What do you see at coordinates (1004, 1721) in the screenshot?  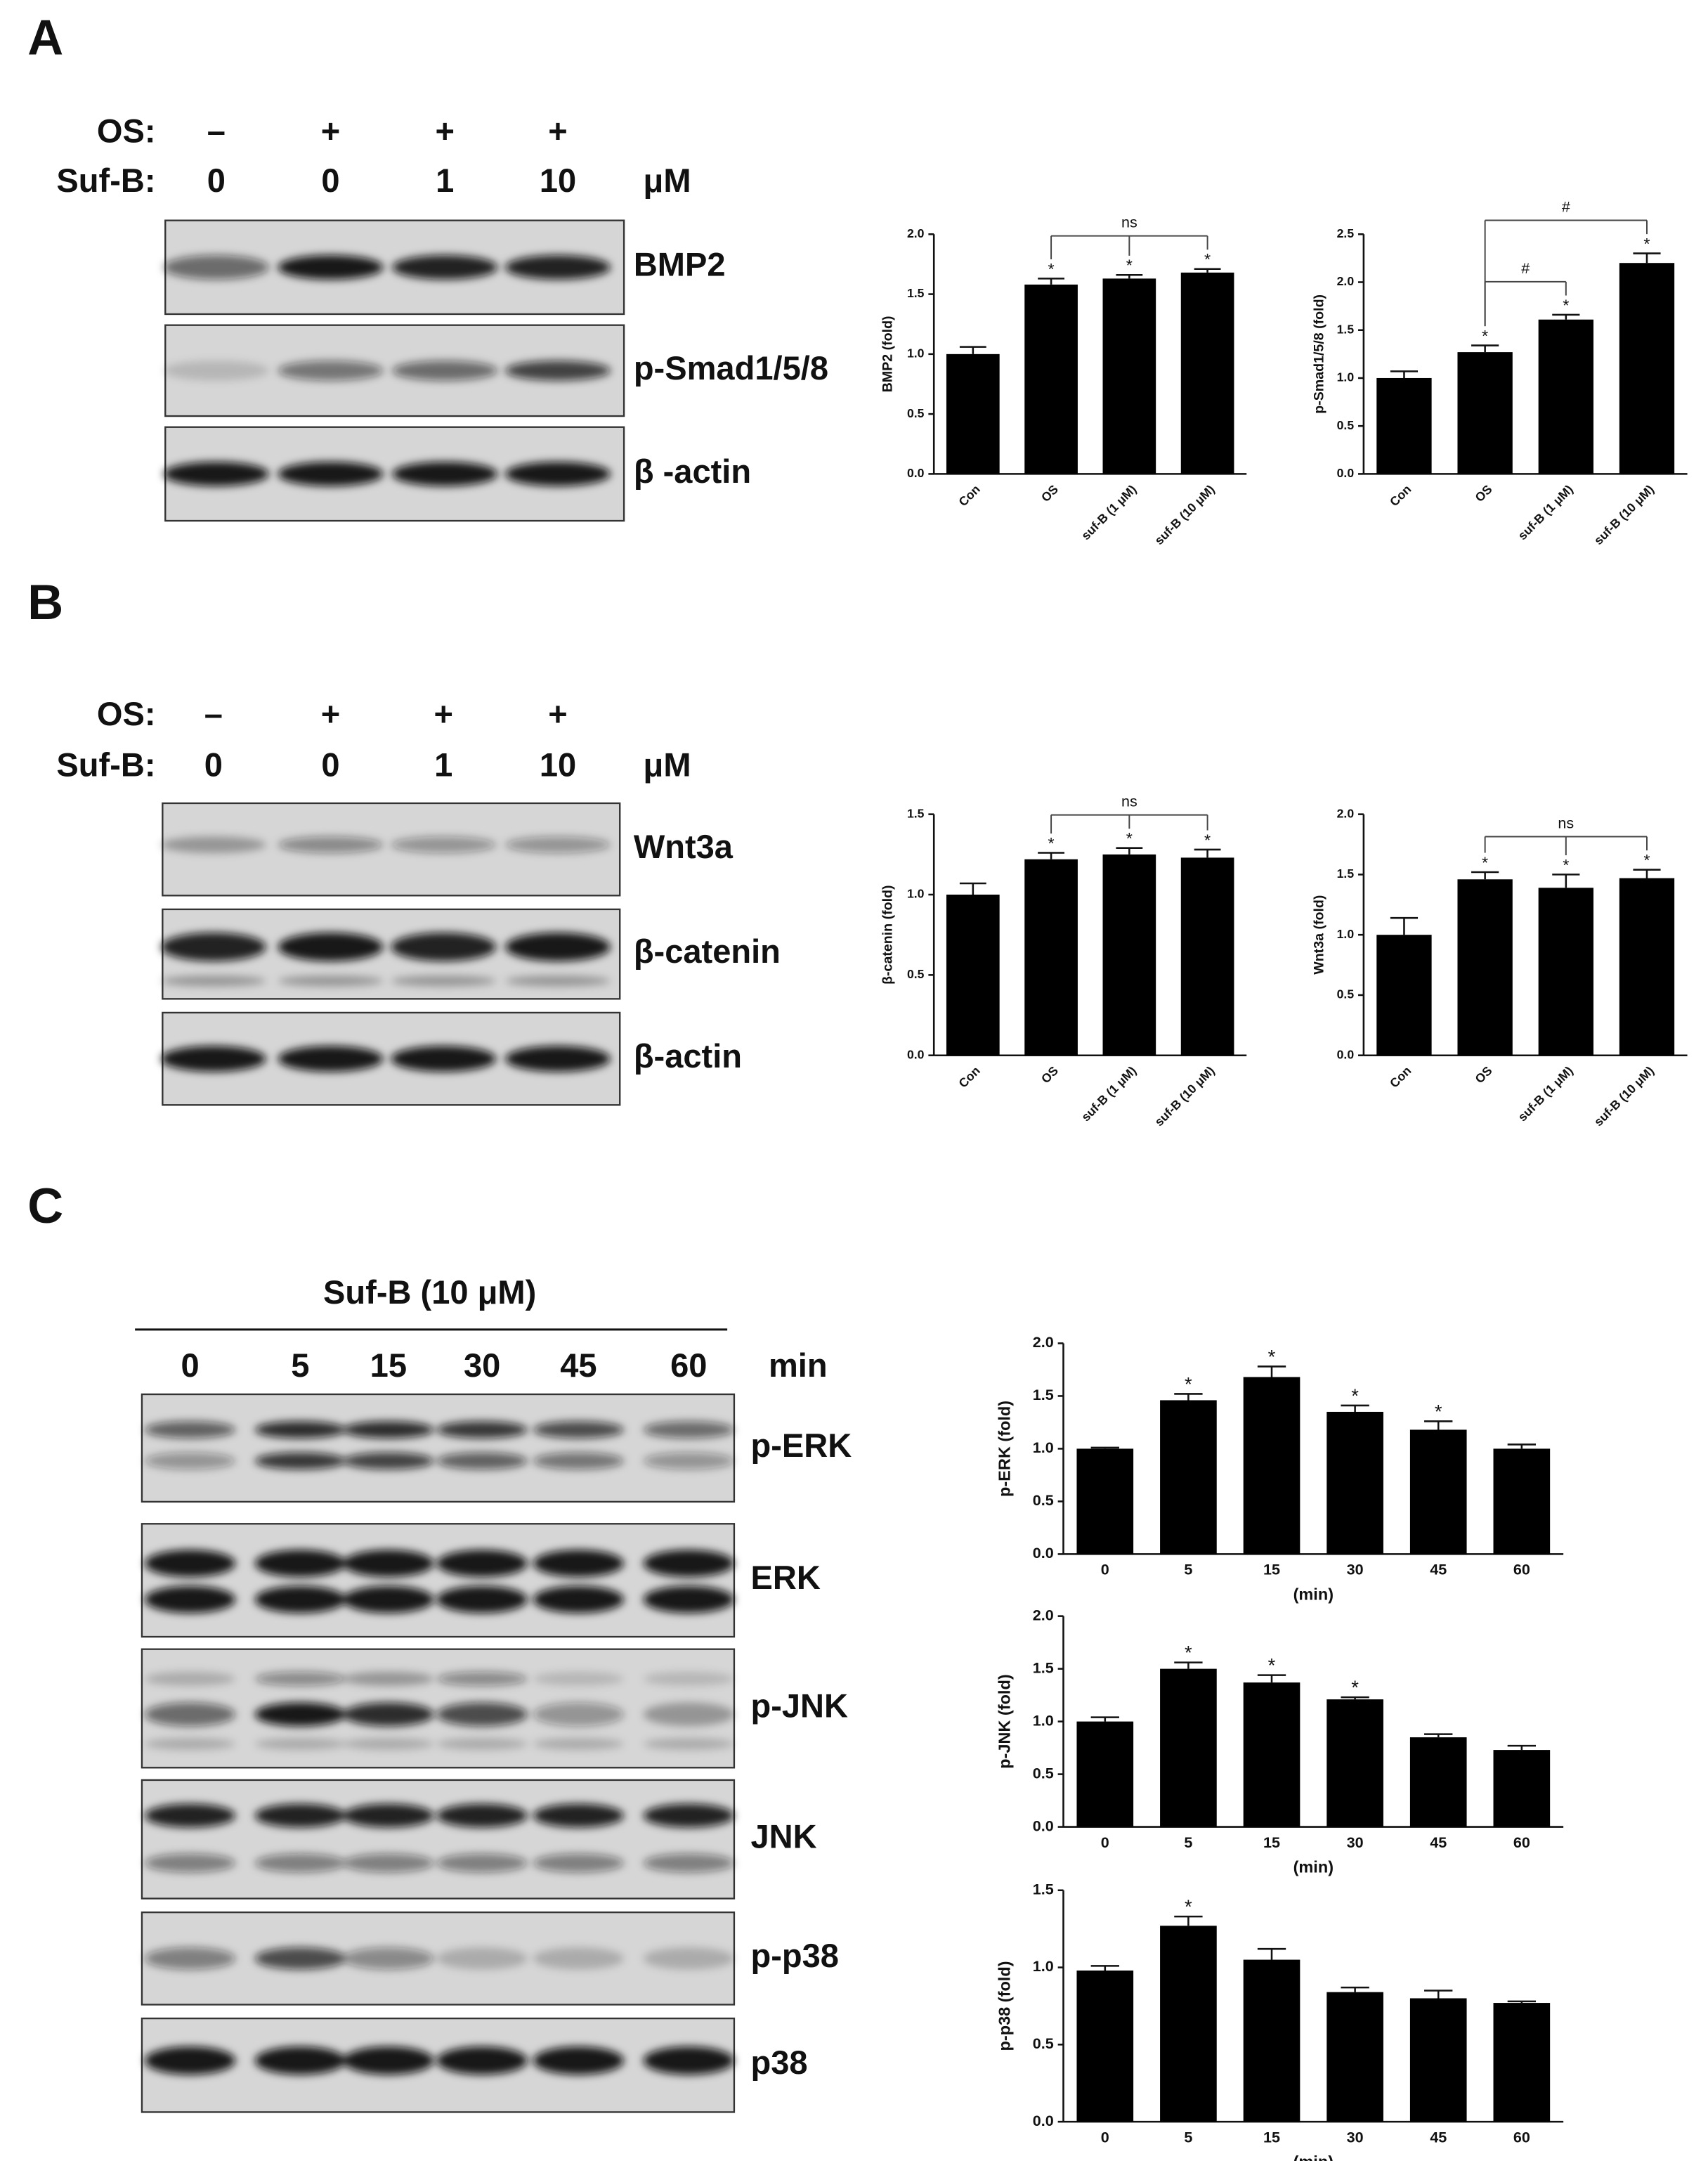 I see `y-axis-label: p-JNK (fold)` at bounding box center [1004, 1721].